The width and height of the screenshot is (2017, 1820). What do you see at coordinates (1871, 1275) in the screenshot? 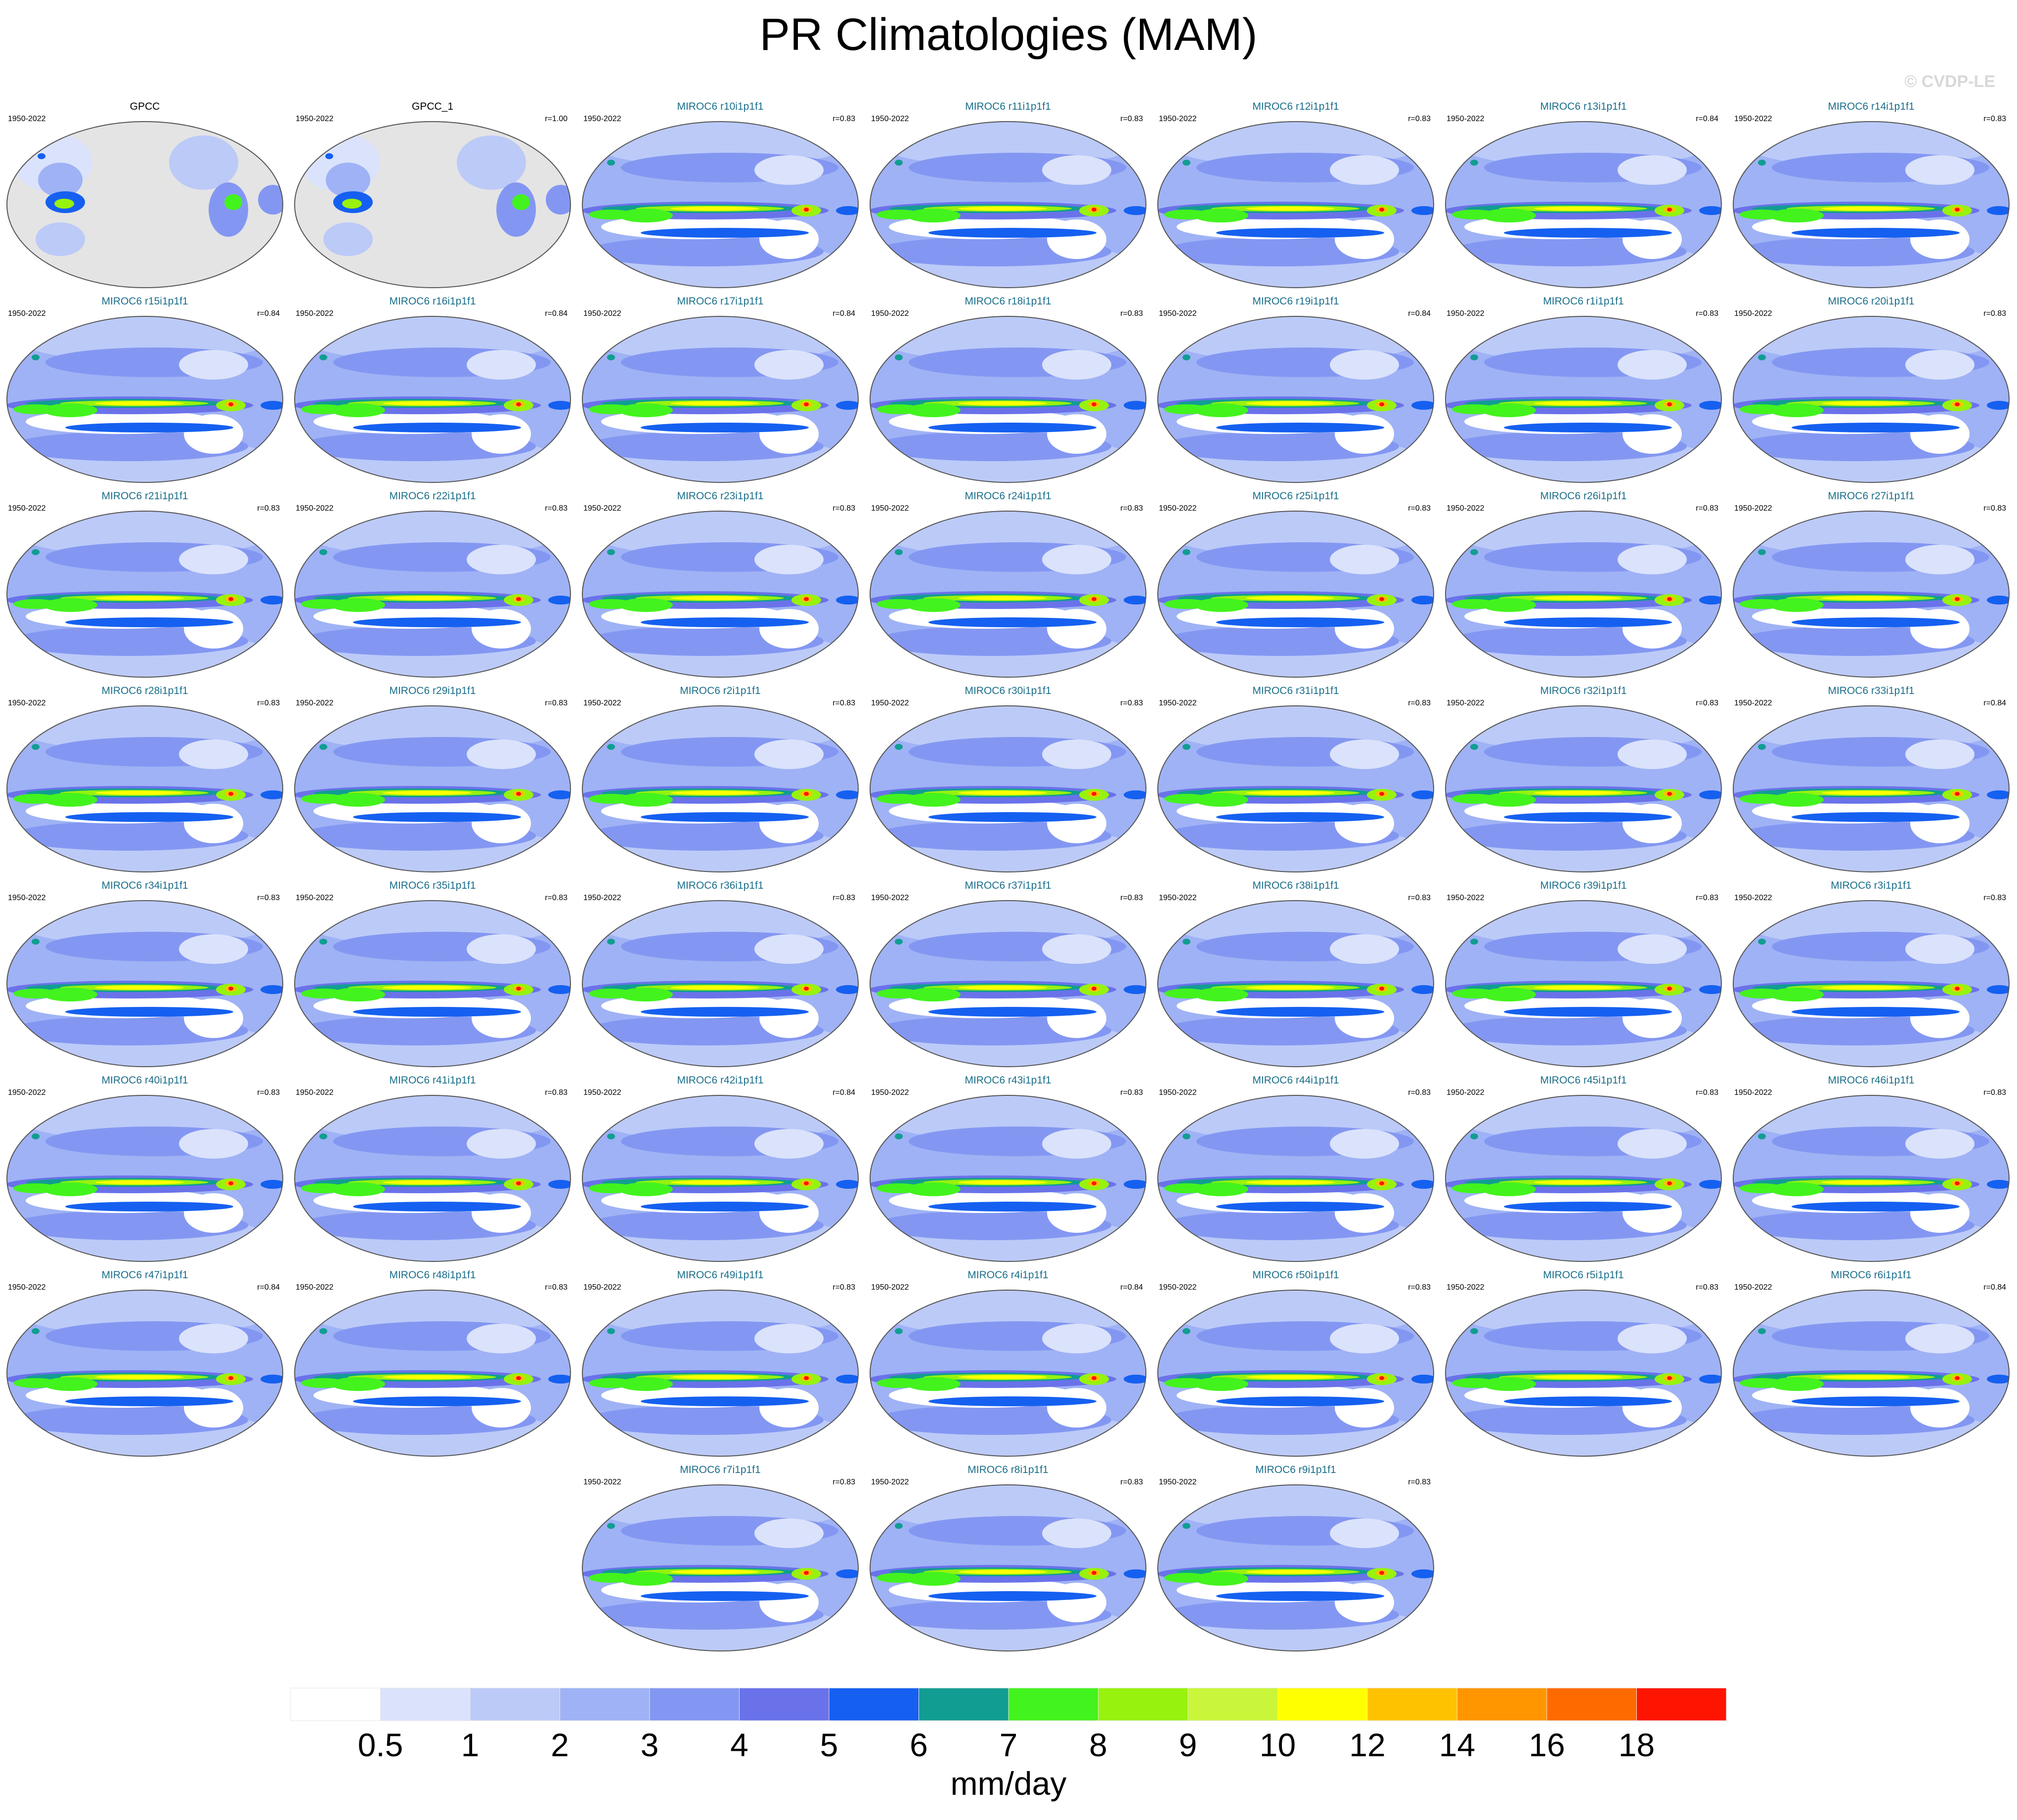
I see `panel-title: MIROC6 r6i1p1f1` at bounding box center [1871, 1275].